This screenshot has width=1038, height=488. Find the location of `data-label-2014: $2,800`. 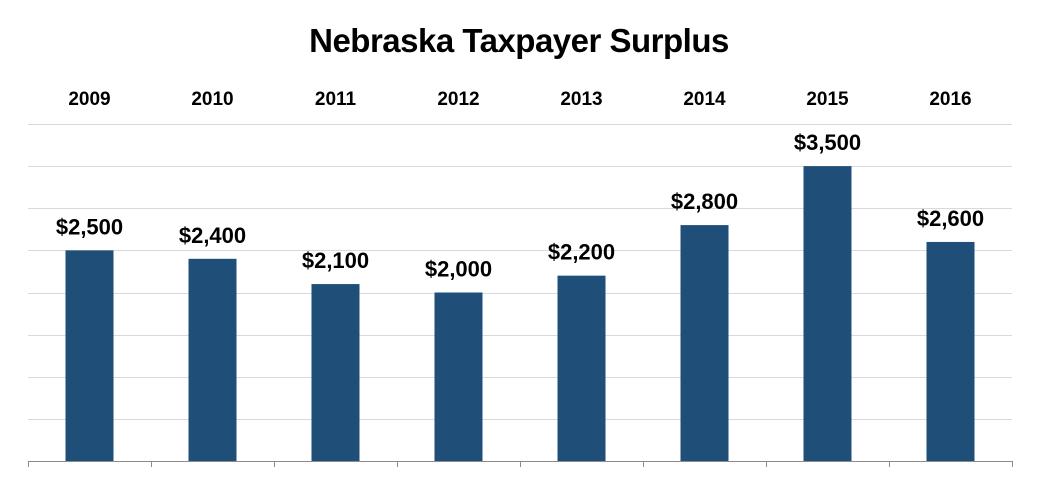

data-label-2014: $2,800 is located at coordinates (704, 201).